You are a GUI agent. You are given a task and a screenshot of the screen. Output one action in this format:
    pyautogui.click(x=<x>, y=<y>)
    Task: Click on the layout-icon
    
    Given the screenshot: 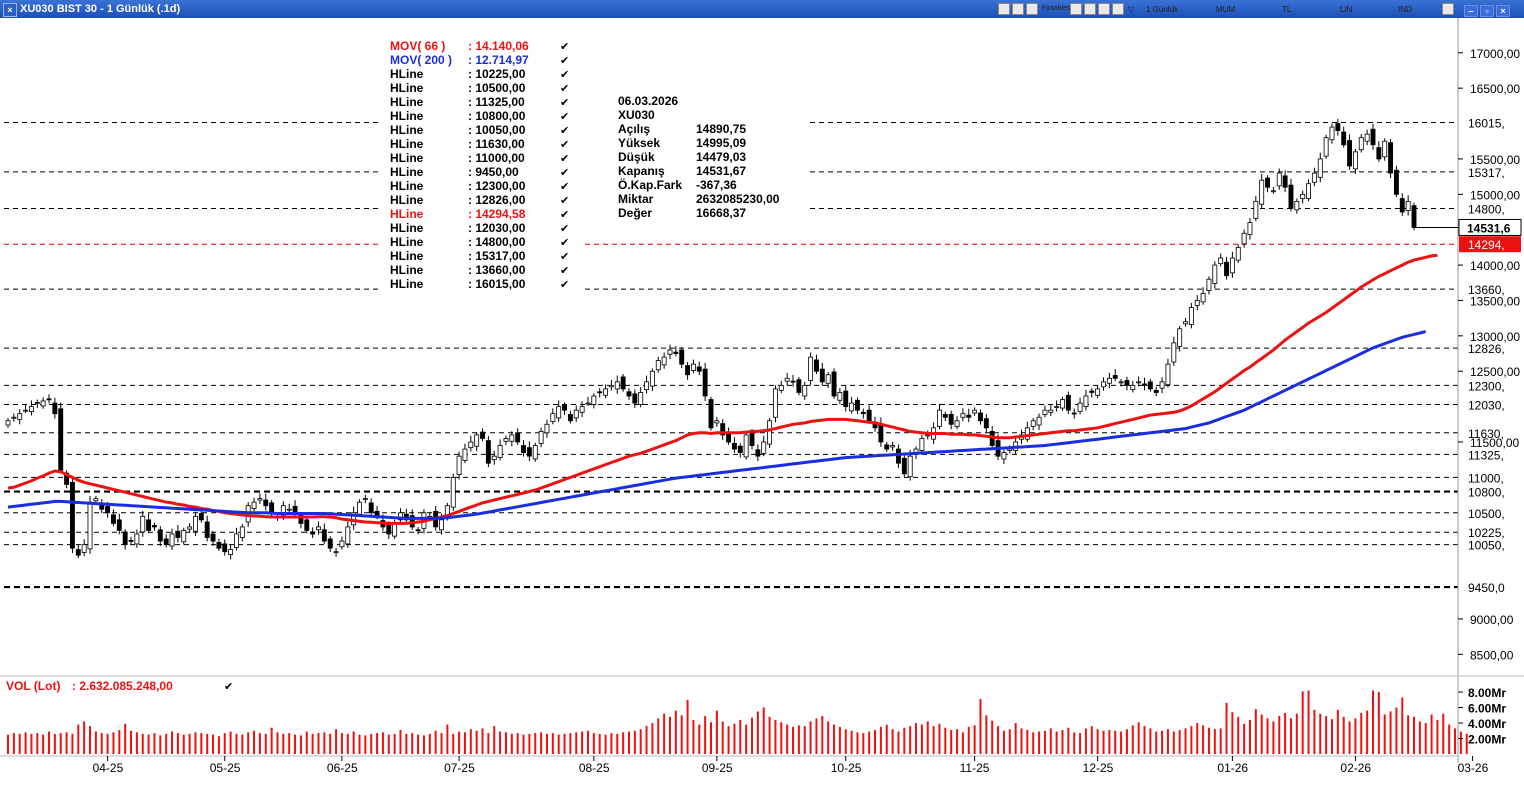 What is the action you would take?
    pyautogui.click(x=1448, y=9)
    